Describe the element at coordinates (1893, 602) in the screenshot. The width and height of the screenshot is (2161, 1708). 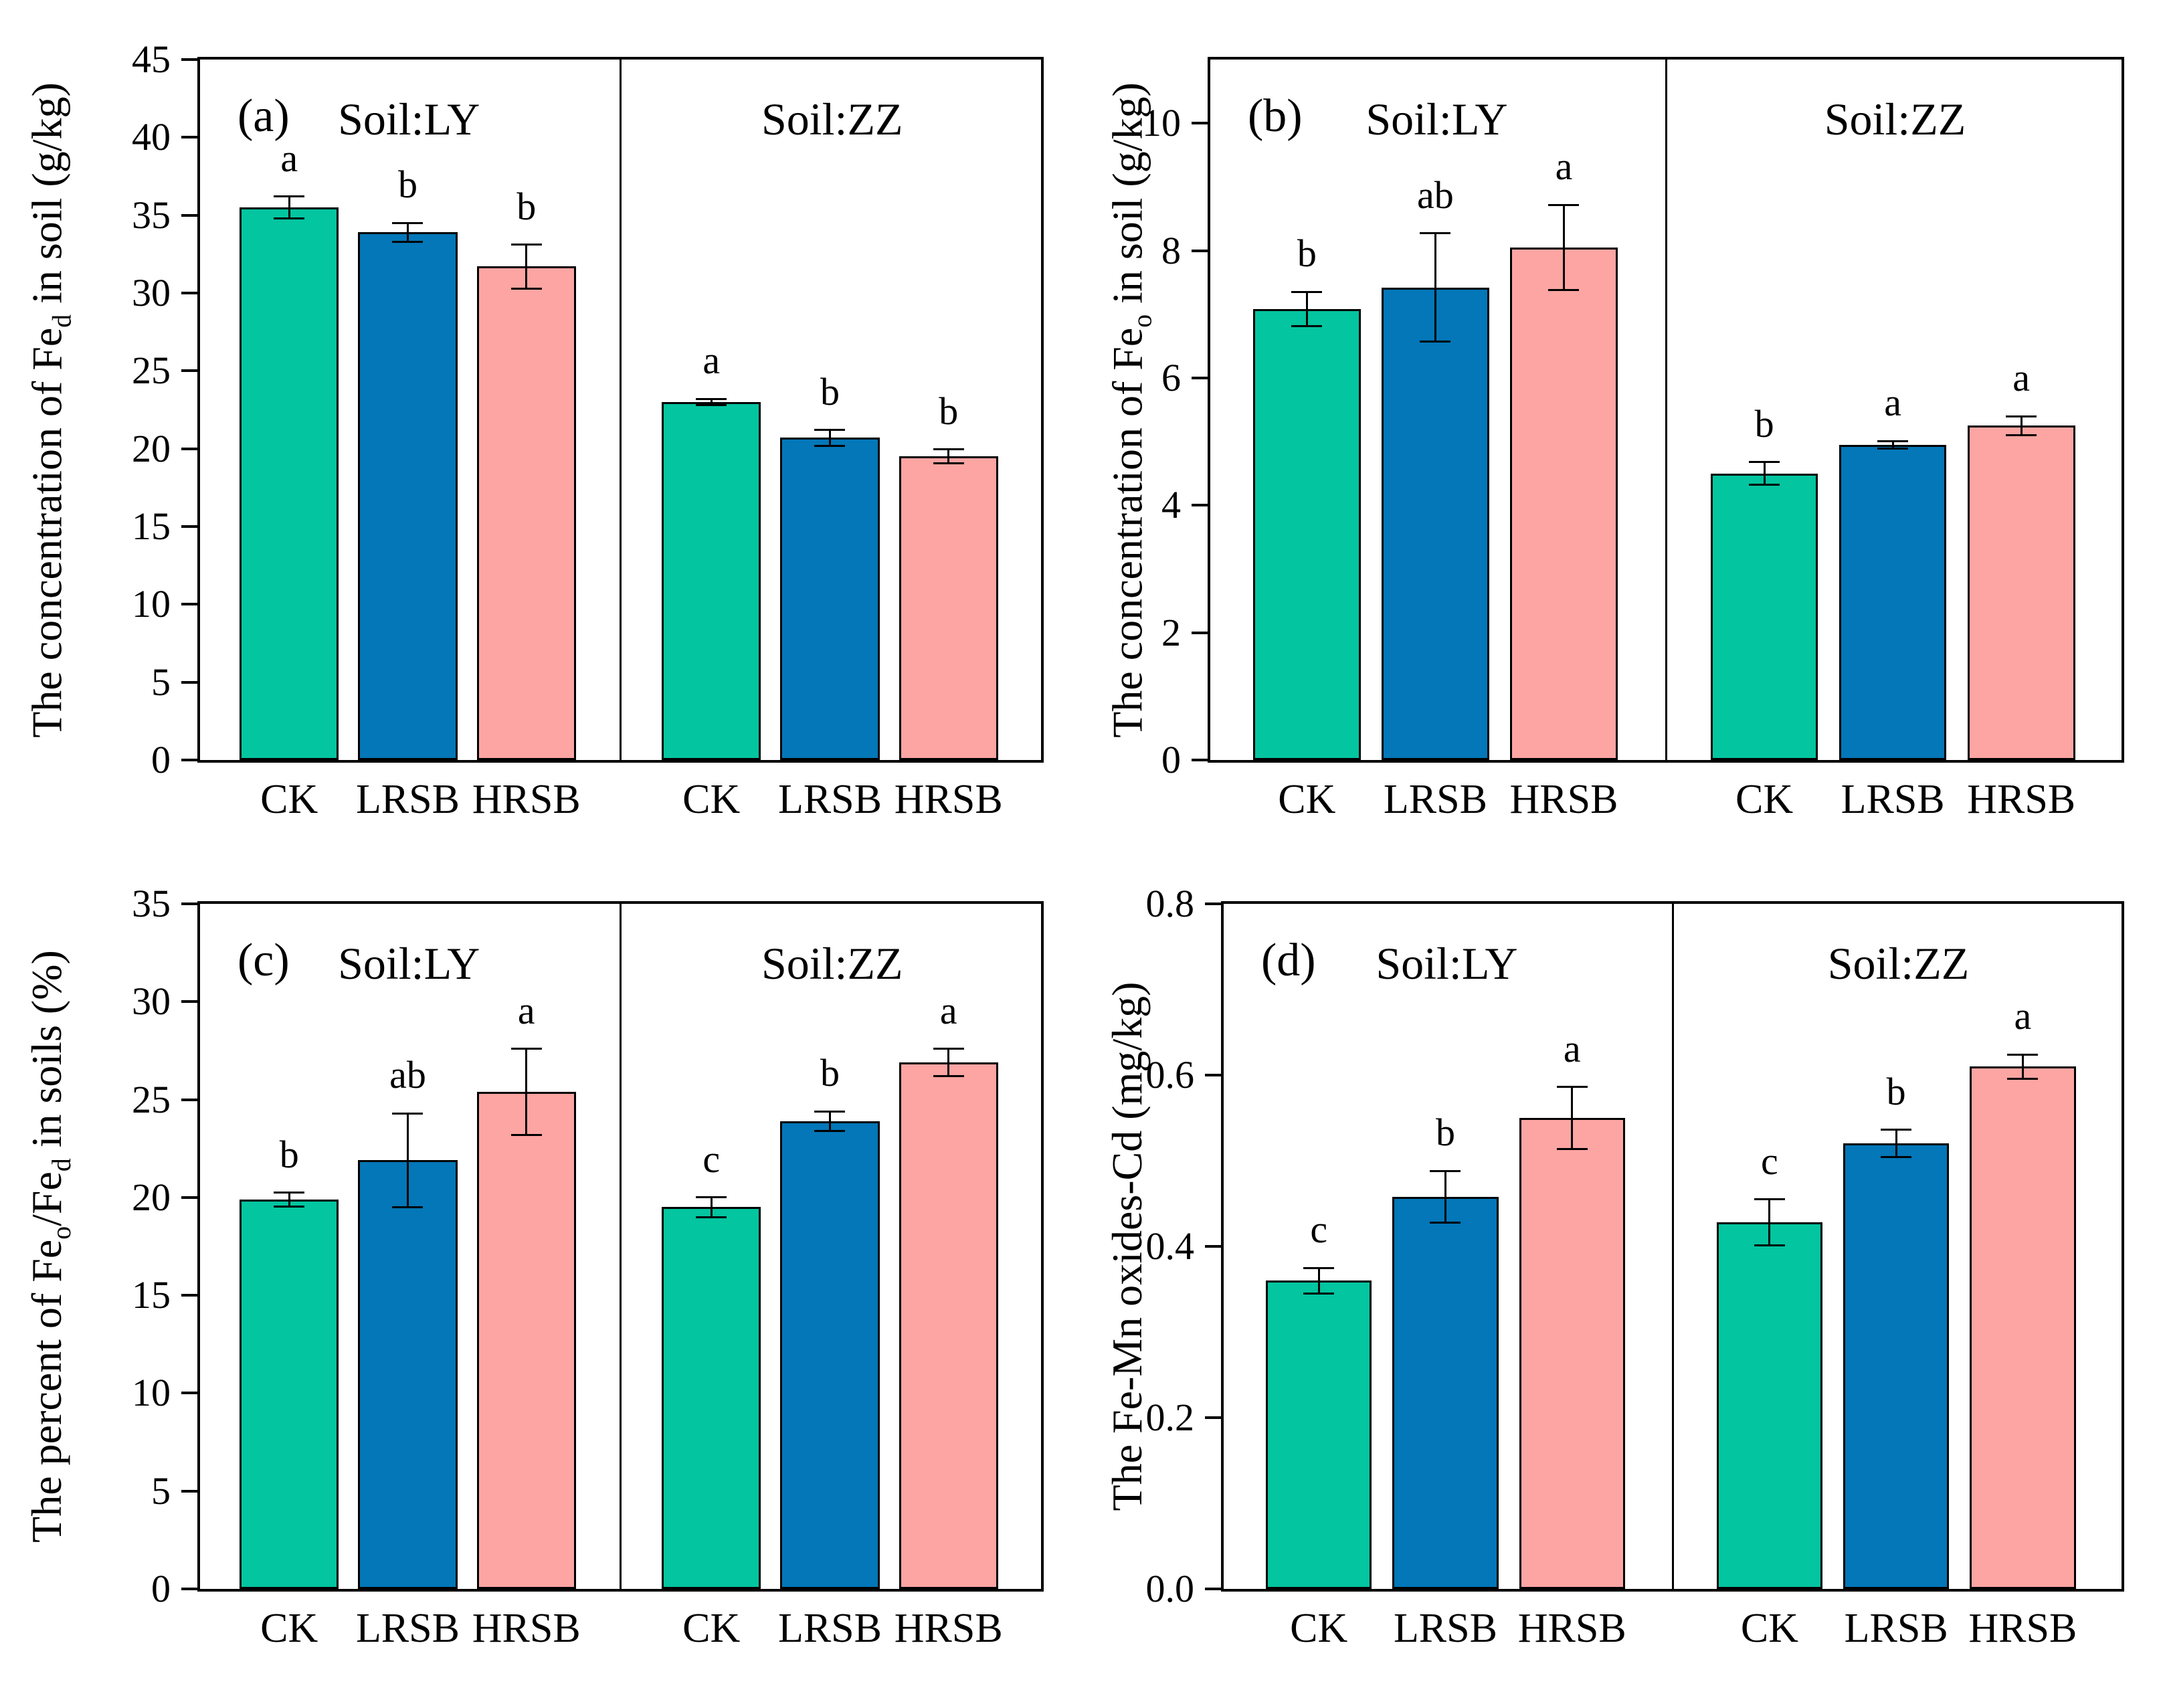
I see `bar-lrsb-zz` at that location.